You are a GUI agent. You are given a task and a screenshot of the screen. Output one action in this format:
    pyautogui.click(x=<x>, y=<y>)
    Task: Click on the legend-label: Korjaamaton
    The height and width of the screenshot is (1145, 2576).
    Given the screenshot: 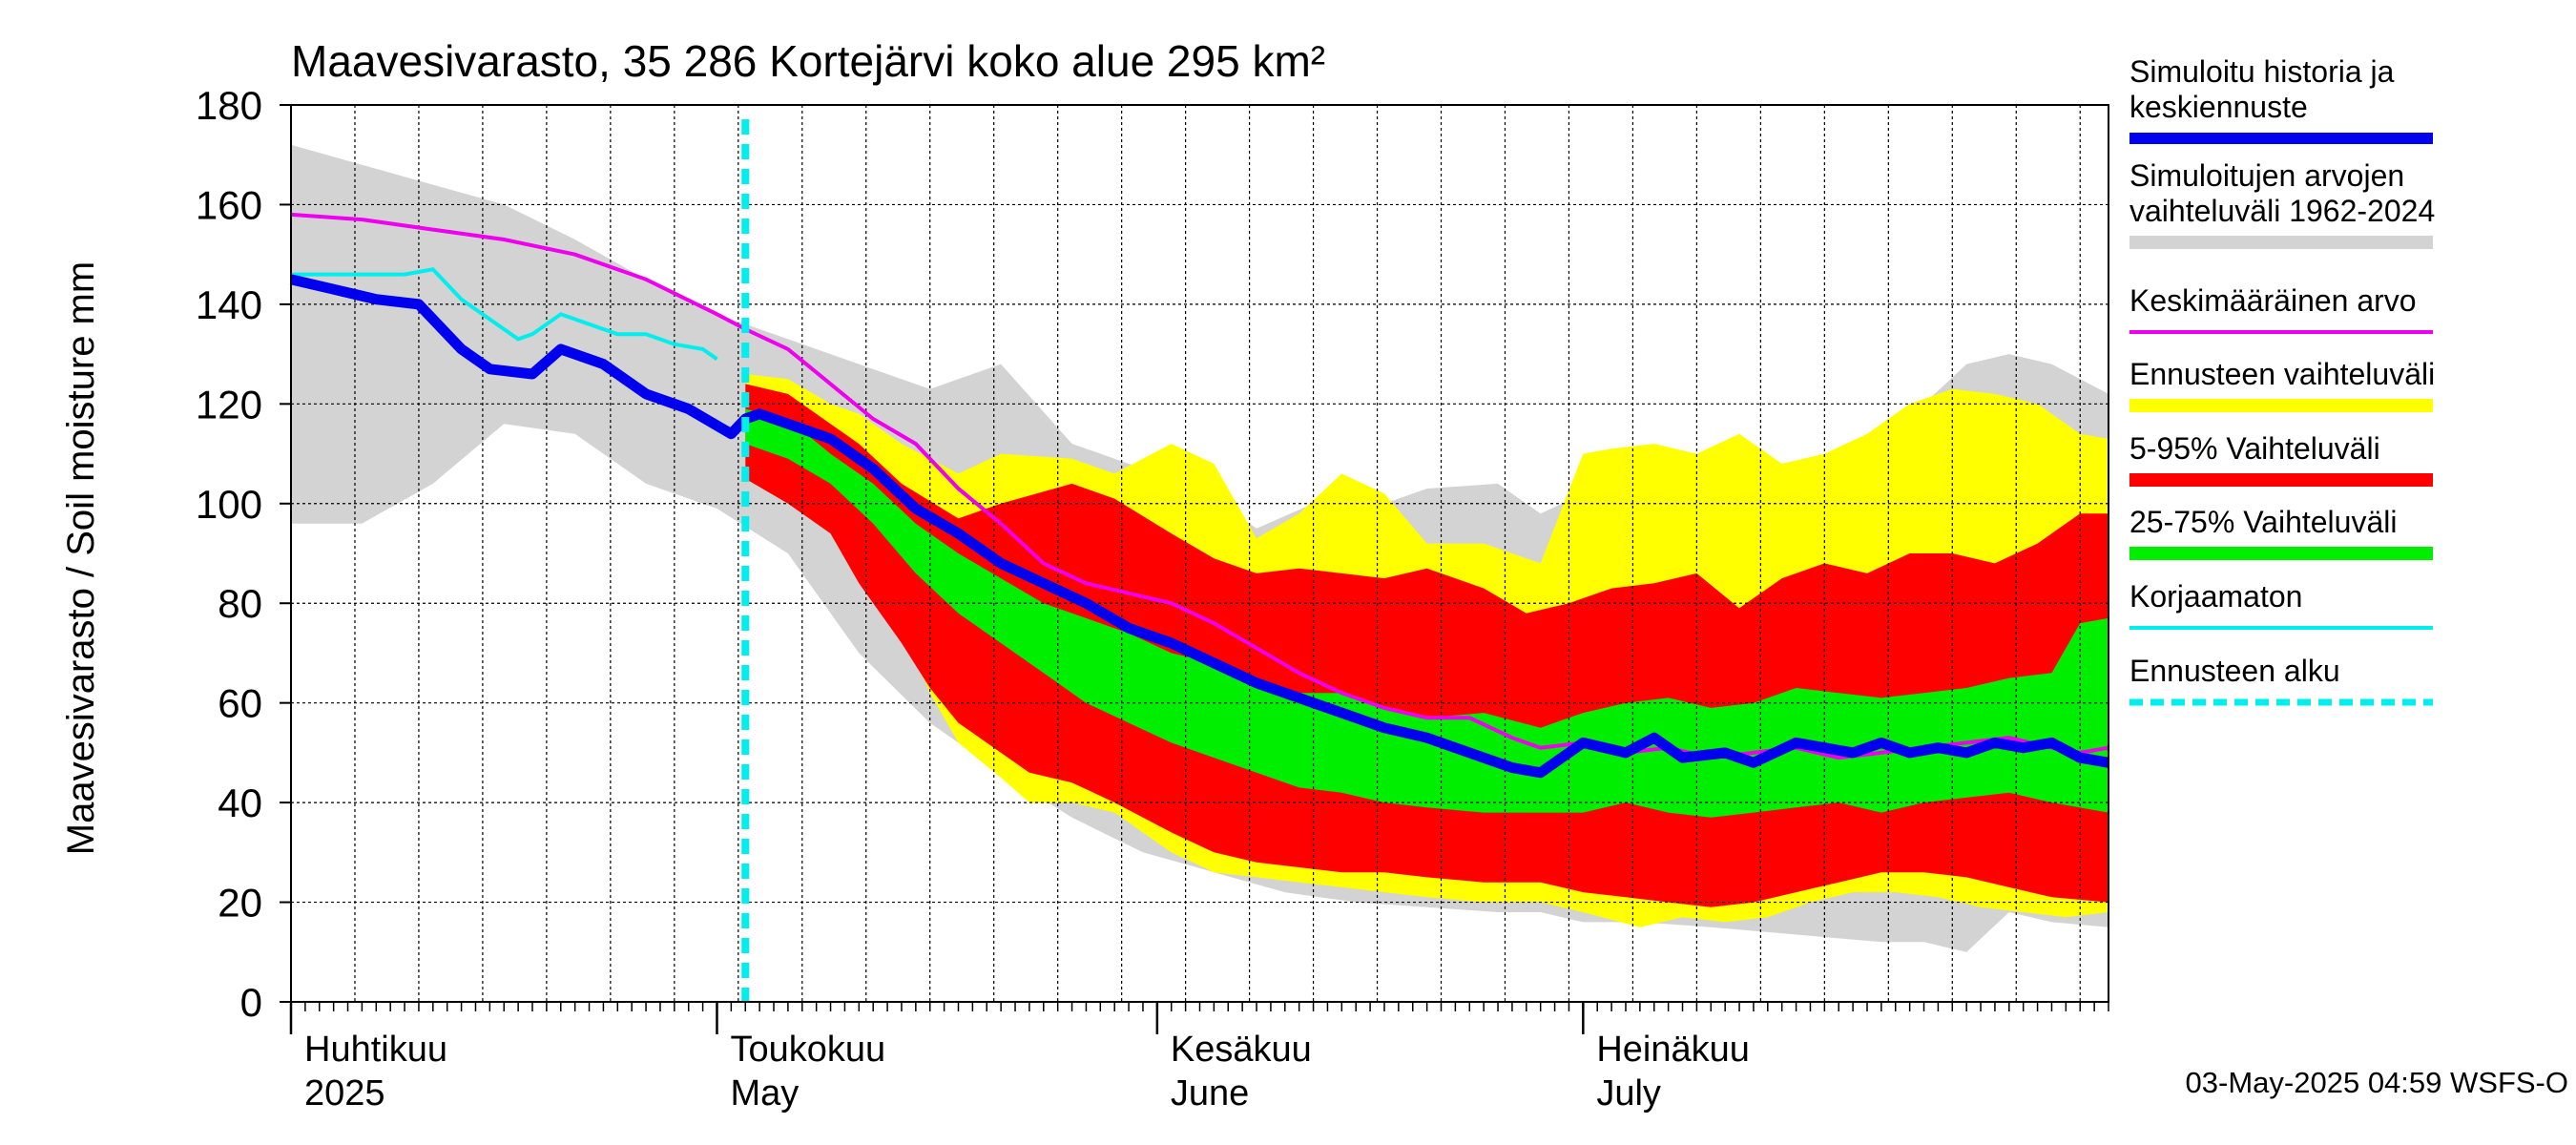 What is the action you would take?
    pyautogui.click(x=2215, y=596)
    